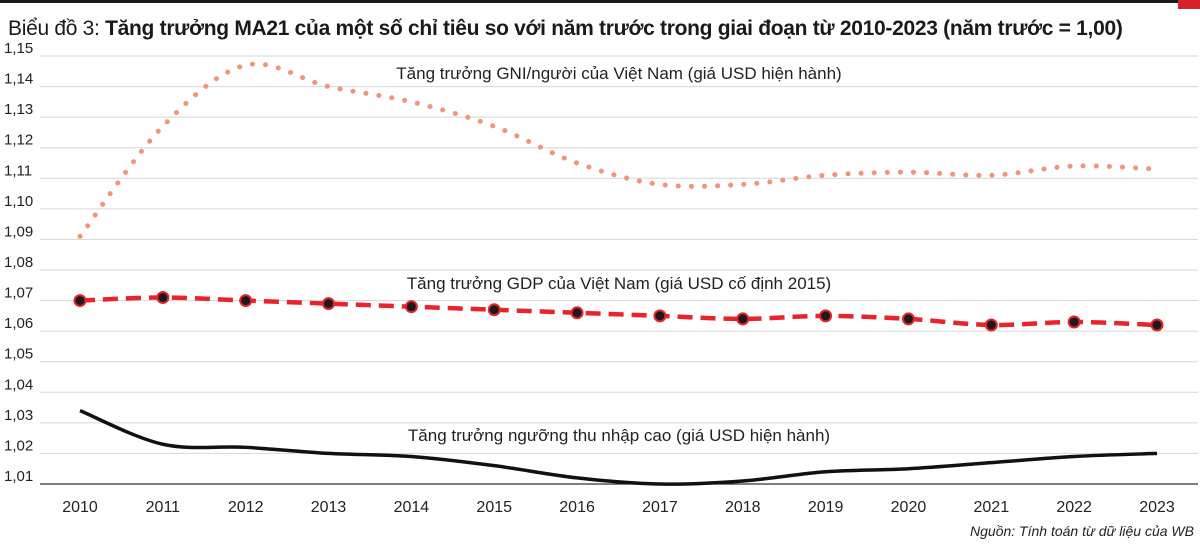 The image size is (1200, 547). Describe the element at coordinates (18, 415) in the screenshot. I see `y-tick-label: 1,03` at that location.